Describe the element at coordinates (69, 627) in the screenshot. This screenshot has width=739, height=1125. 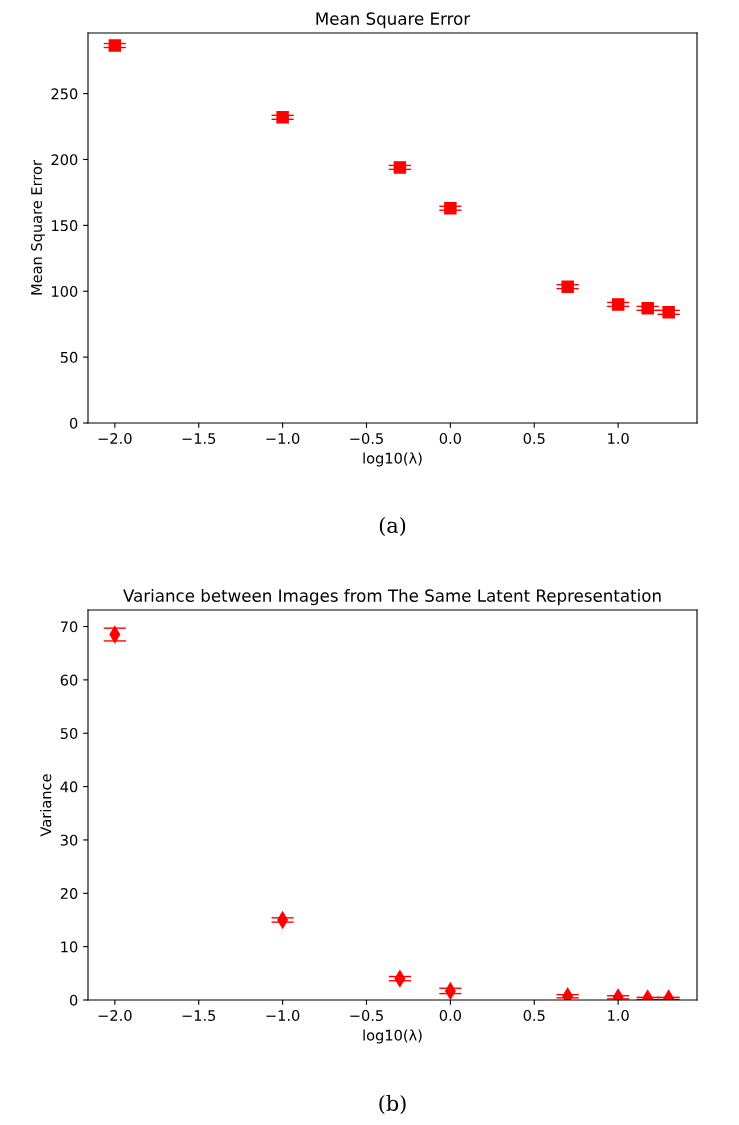
I see `y-tick-label: 70` at that location.